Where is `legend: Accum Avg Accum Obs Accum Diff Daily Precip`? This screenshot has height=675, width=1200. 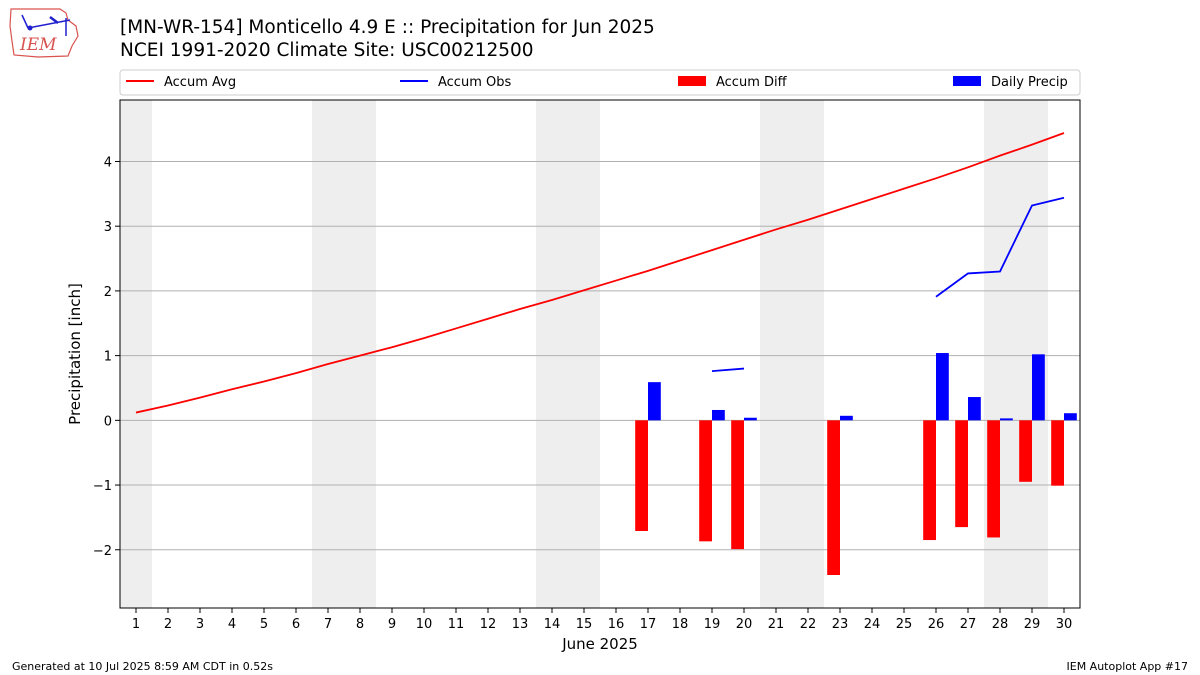 legend: Accum Avg Accum Obs Accum Diff Daily Precip is located at coordinates (600, 82).